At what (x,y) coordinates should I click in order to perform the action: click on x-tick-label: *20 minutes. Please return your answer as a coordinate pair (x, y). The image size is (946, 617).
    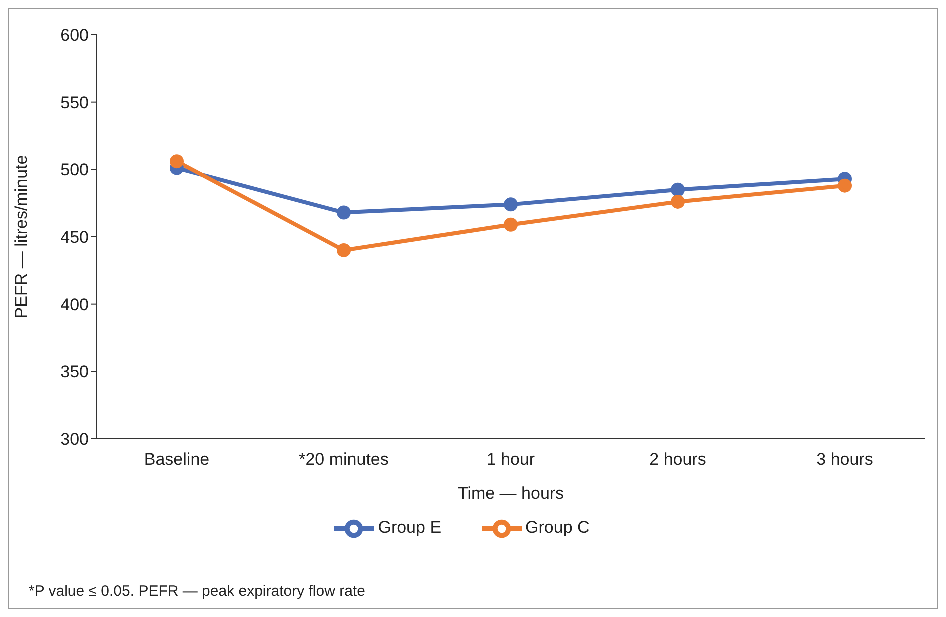
    Looking at the image, I should click on (344, 460).